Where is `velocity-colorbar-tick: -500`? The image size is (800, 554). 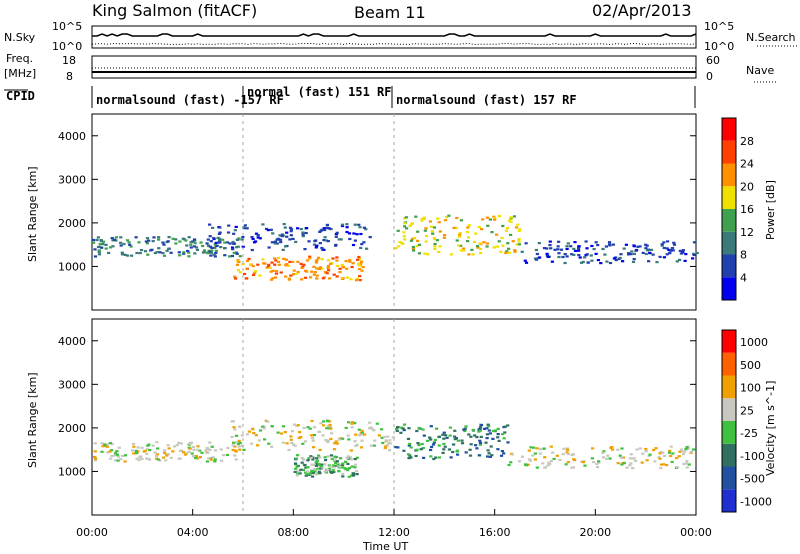 velocity-colorbar-tick: -500 is located at coordinates (752, 479).